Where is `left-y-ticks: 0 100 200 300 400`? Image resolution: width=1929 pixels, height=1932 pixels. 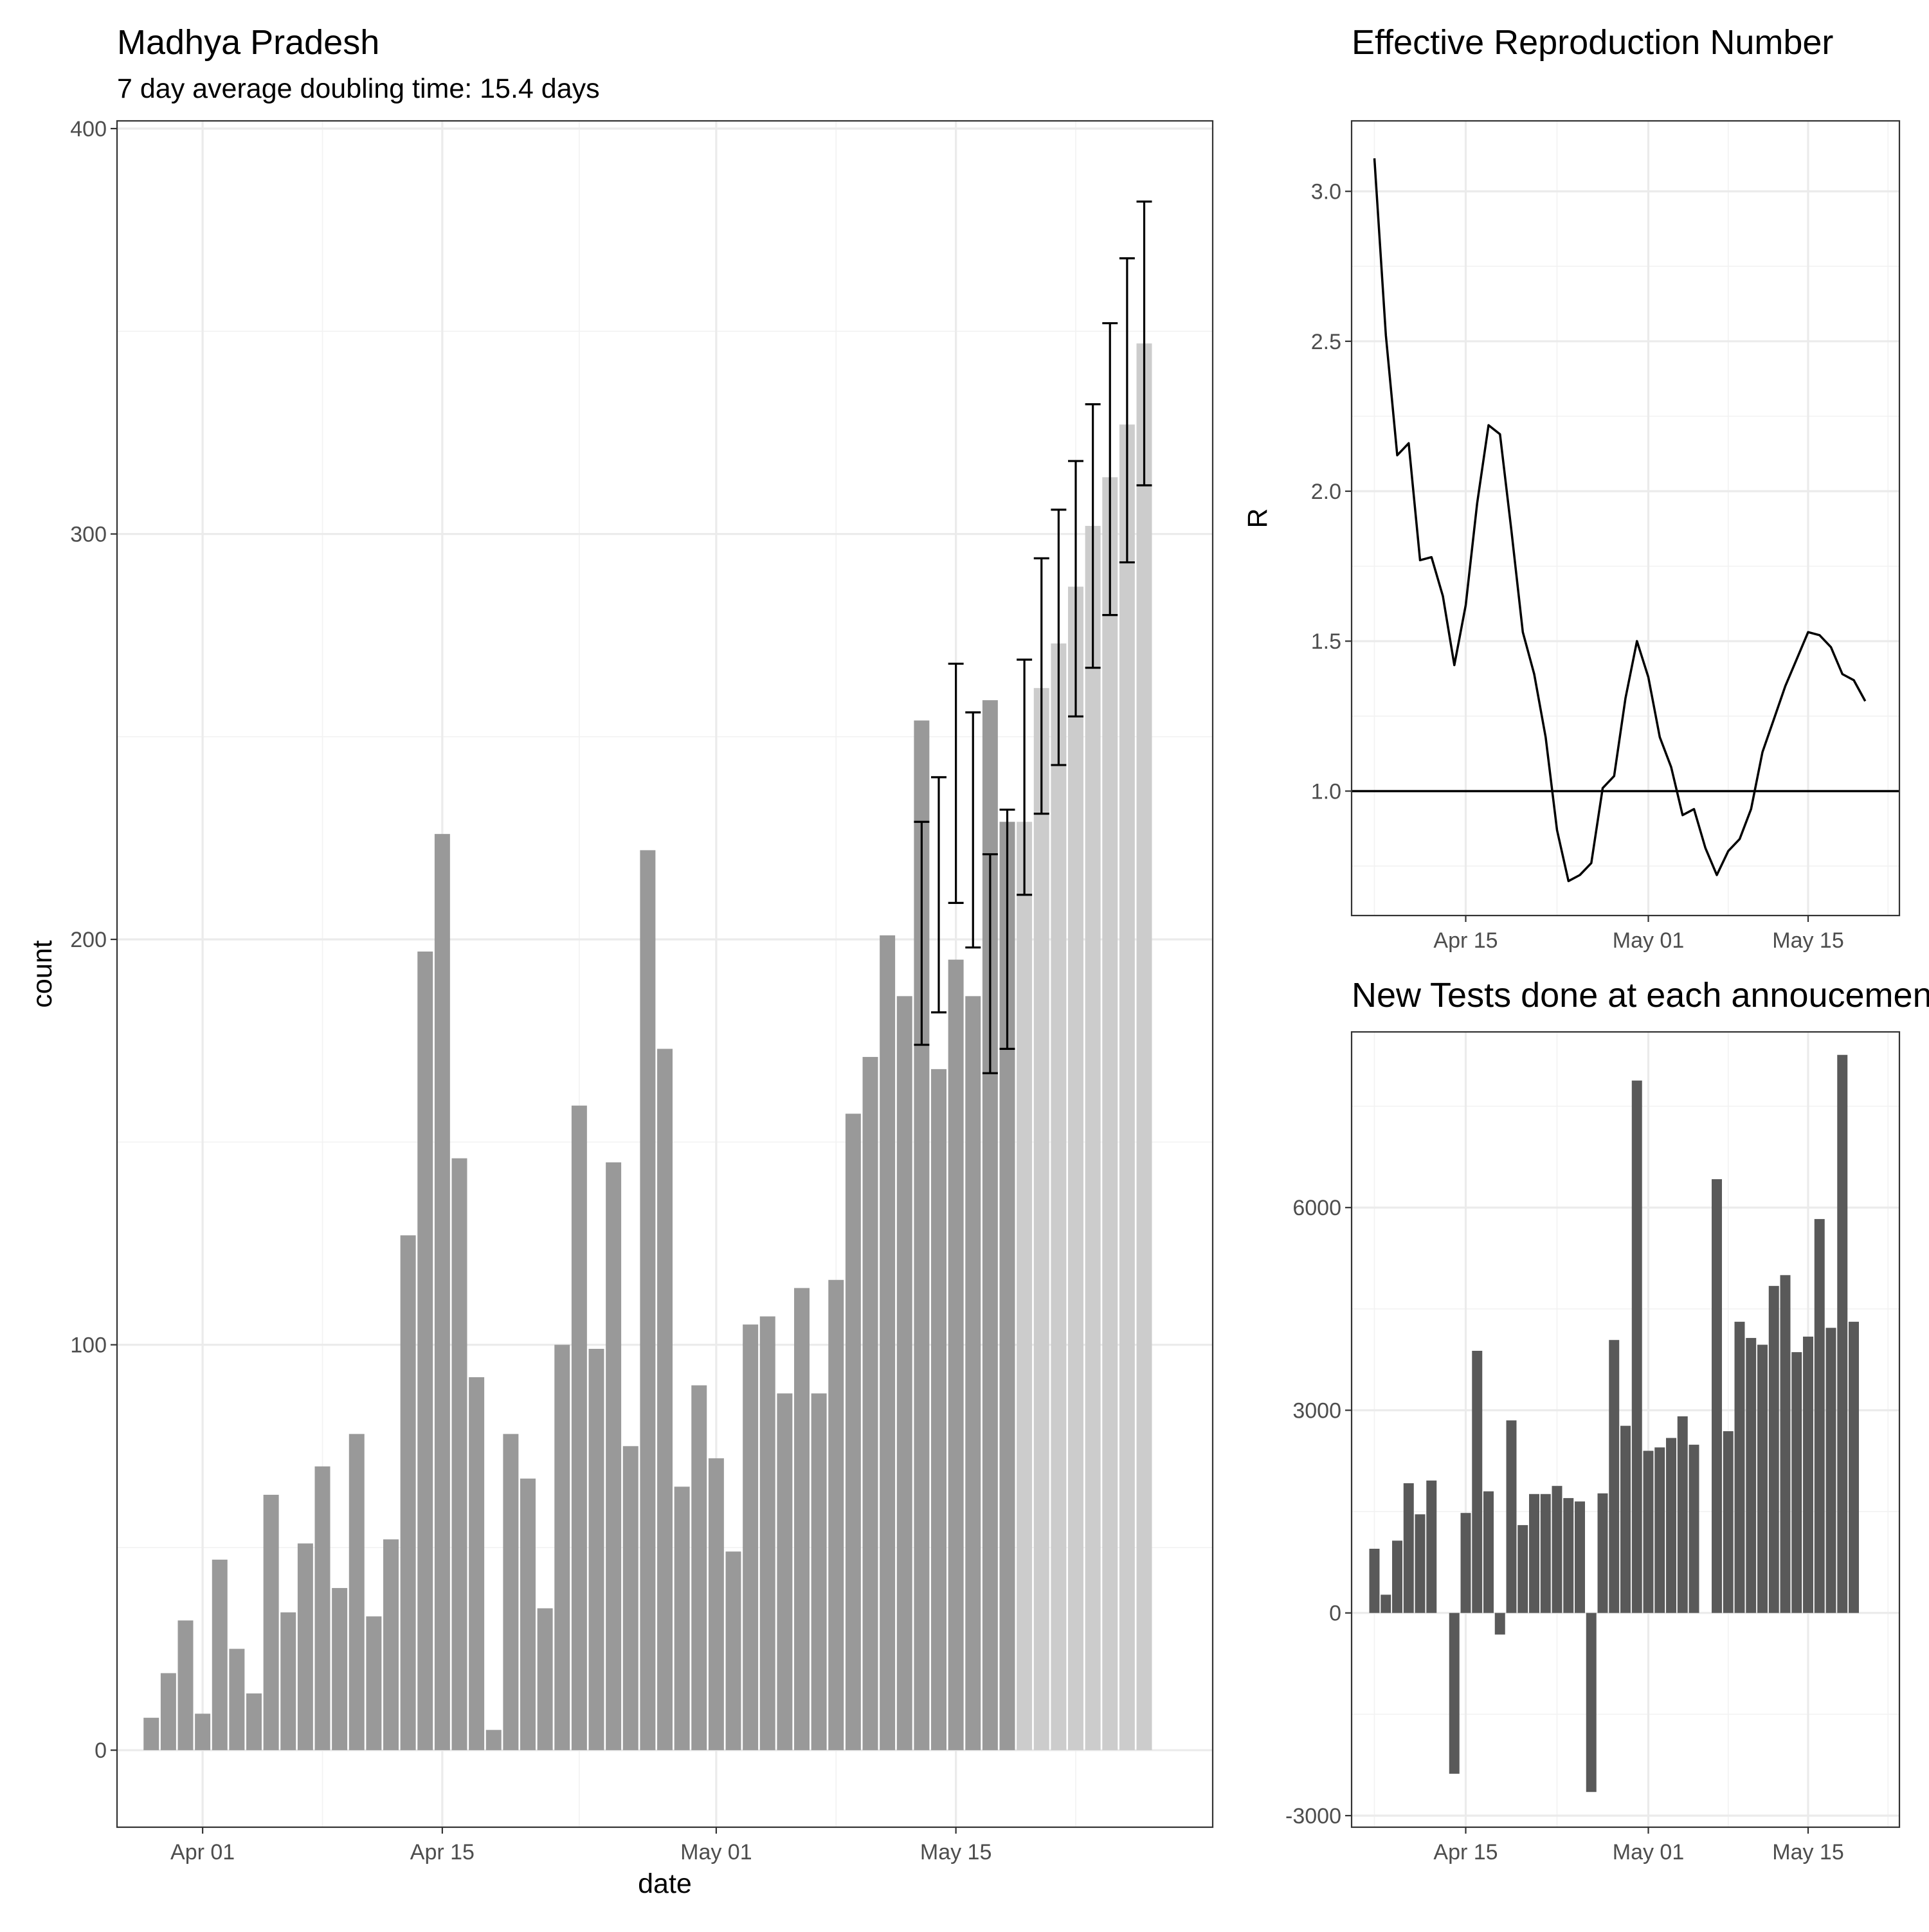
left-y-ticks: 0 100 200 300 400 is located at coordinates (93, 940).